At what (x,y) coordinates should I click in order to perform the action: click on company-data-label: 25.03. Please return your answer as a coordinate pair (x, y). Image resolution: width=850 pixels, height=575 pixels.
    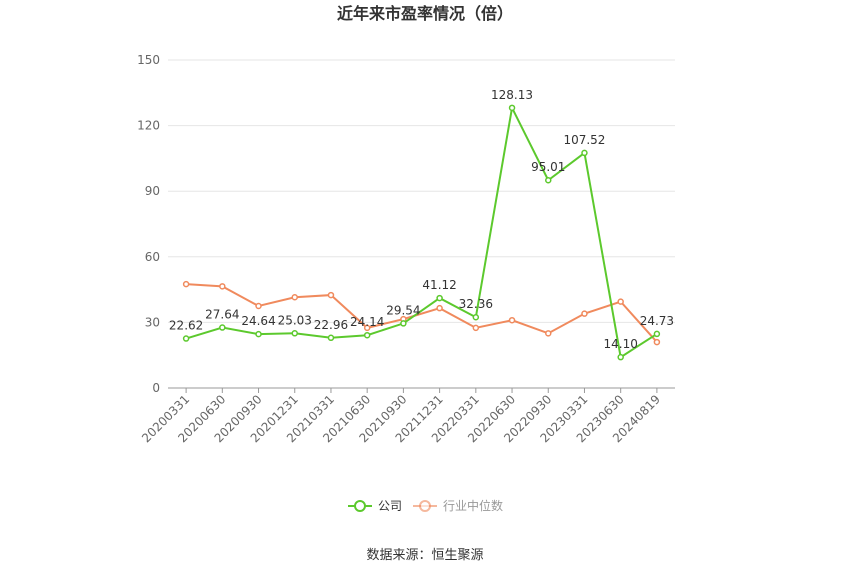
    Looking at the image, I should click on (295, 320).